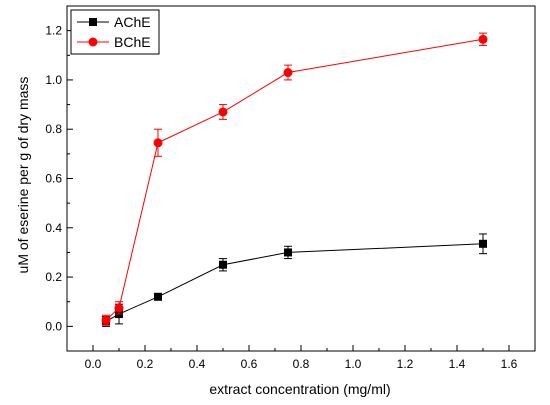 The image size is (550, 405). I want to click on y-tick-label: 0.4, so click(53, 228).